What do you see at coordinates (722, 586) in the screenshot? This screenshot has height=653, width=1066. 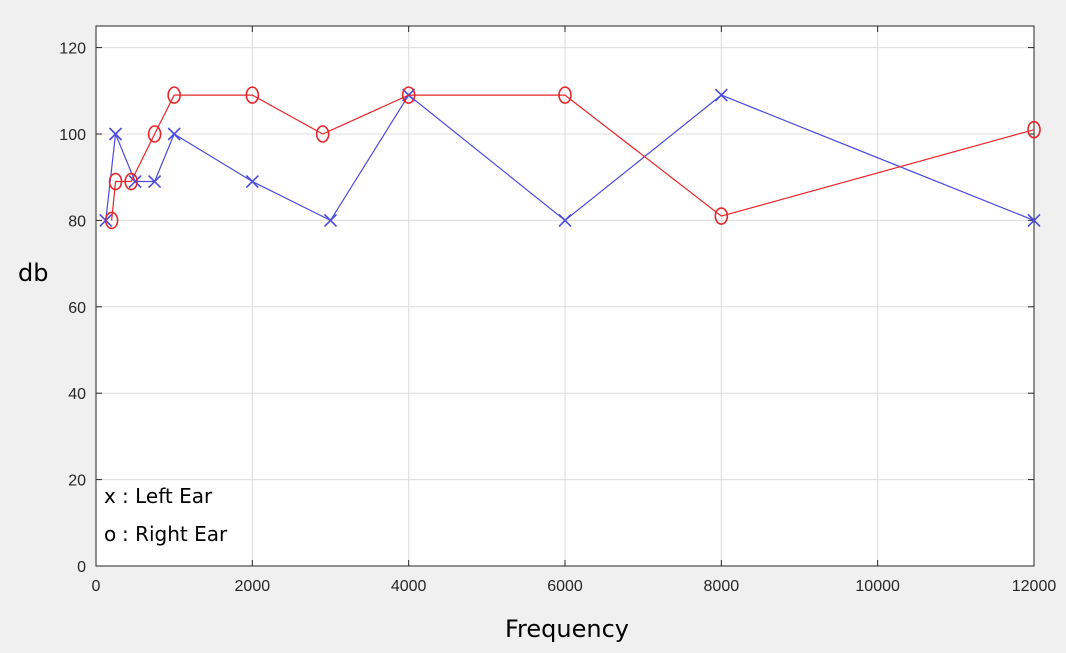 I see `x-tick-label: 8000` at bounding box center [722, 586].